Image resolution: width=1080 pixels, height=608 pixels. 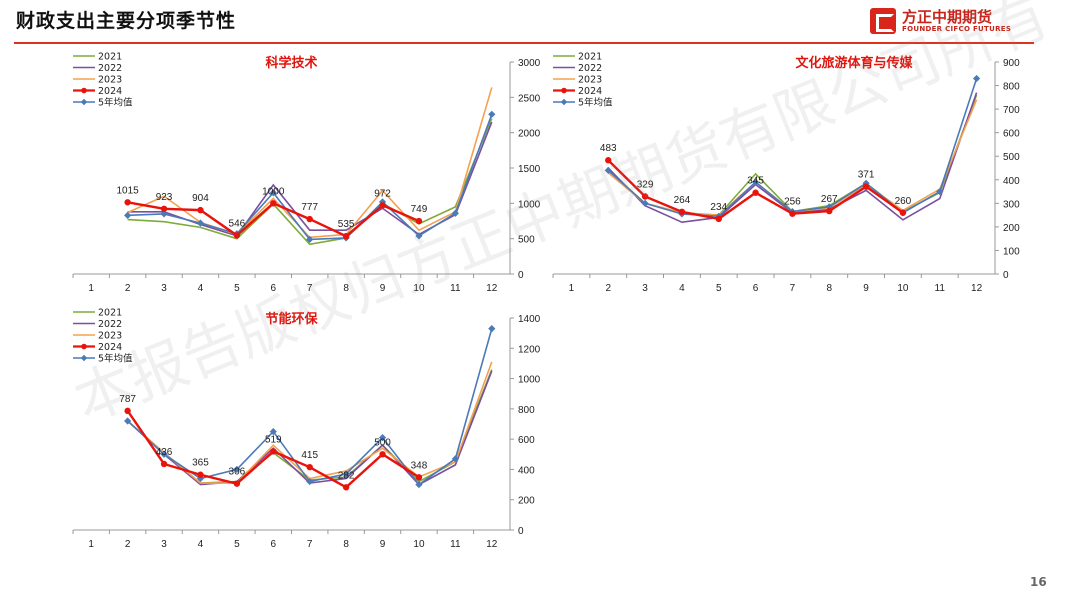 I want to click on chart1-title: 文化旅游体育与传媒, so click(x=854, y=63).